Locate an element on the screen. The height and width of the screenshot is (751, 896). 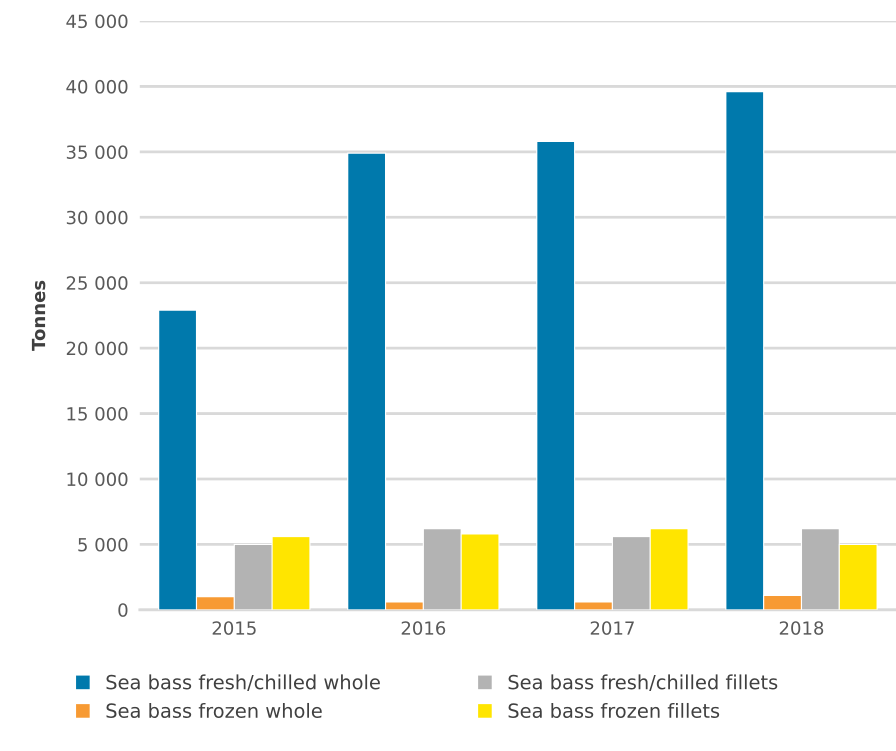
y-tick-label: 20 000 is located at coordinates (97, 349).